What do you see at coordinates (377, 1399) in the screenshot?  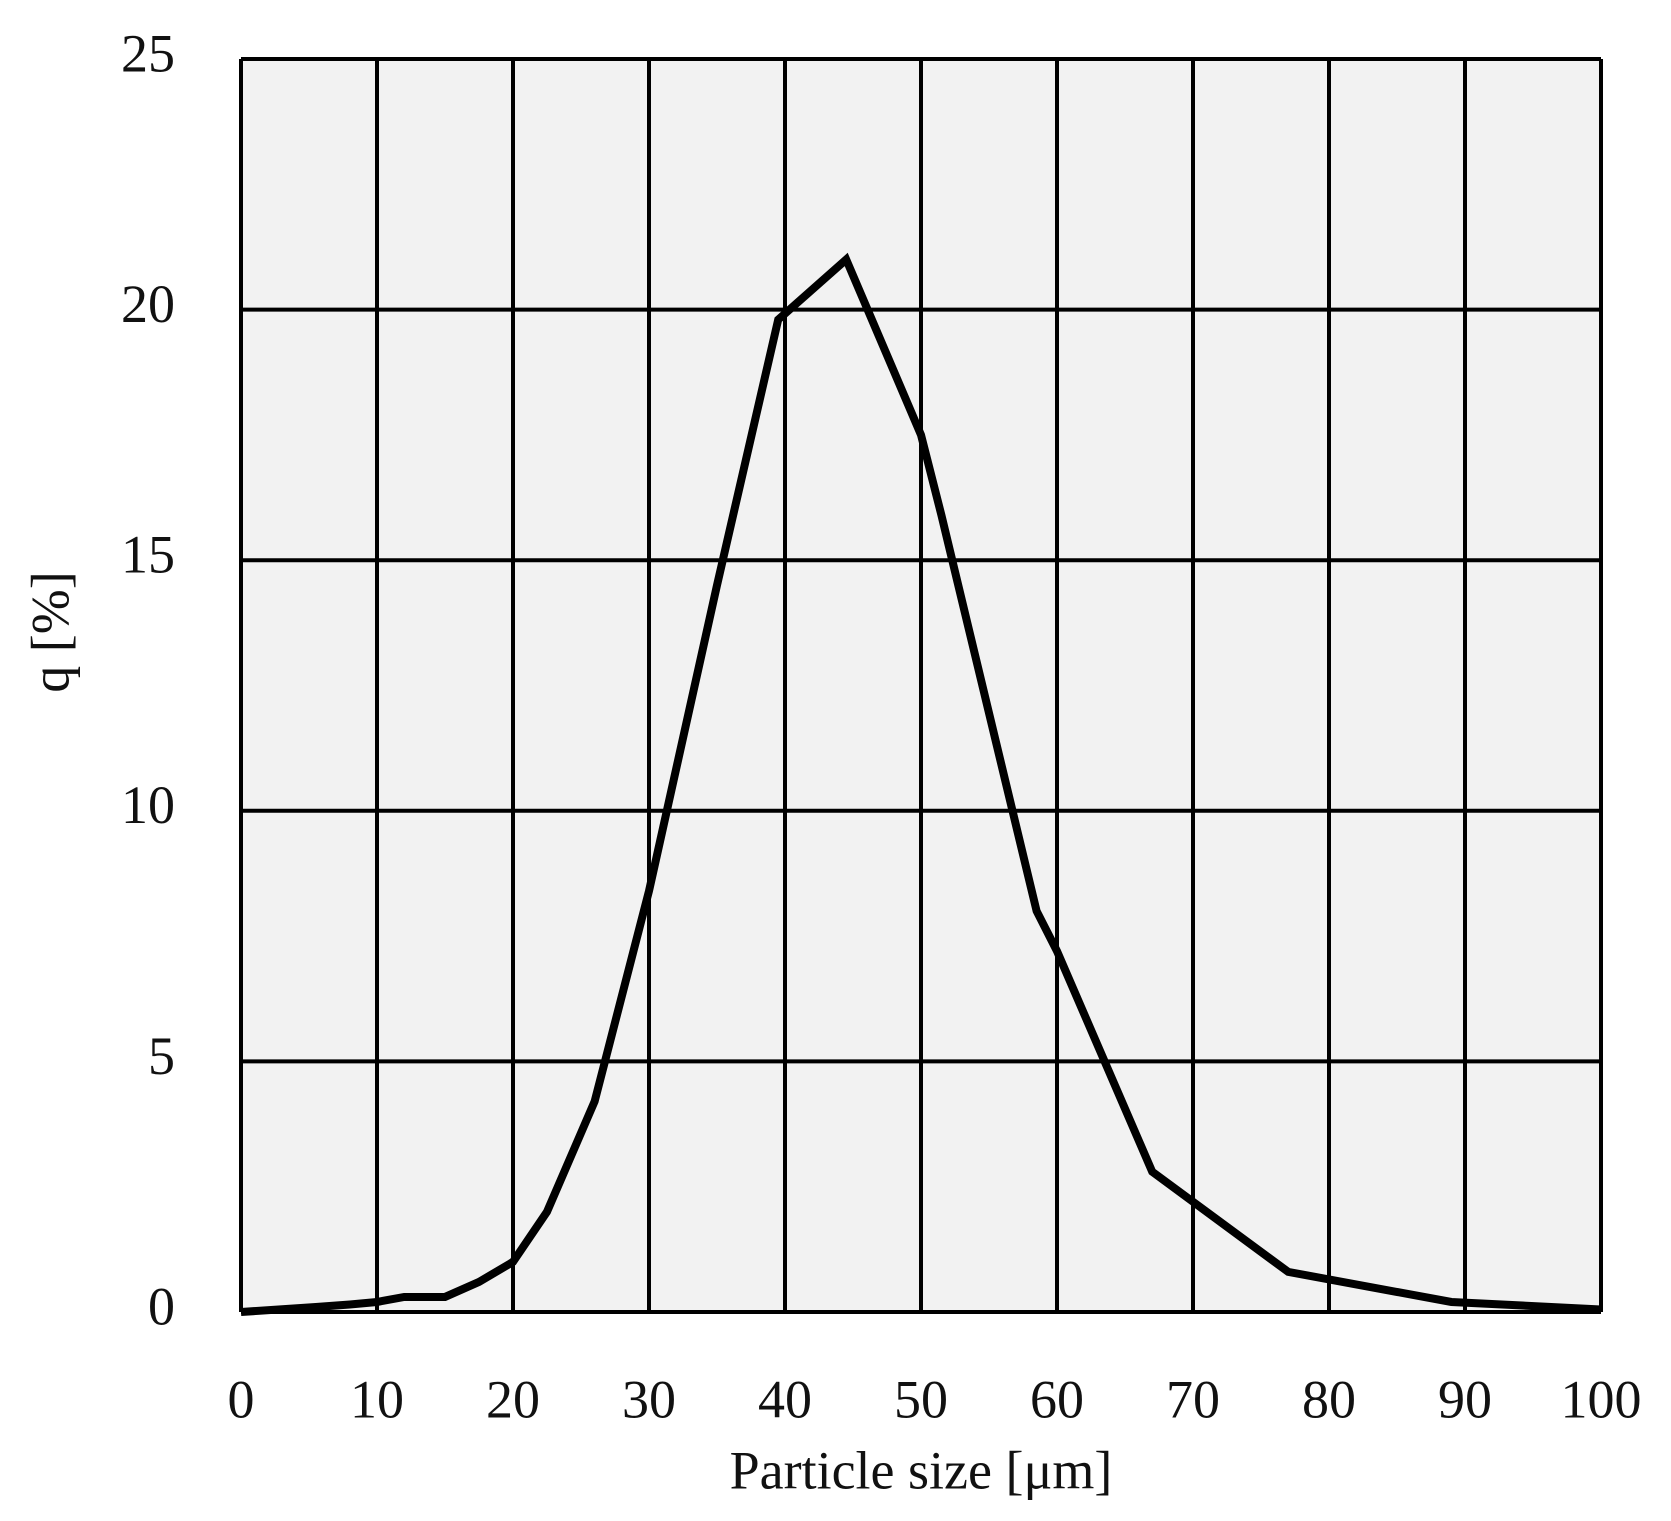 I see `x-tick-label: 10` at bounding box center [377, 1399].